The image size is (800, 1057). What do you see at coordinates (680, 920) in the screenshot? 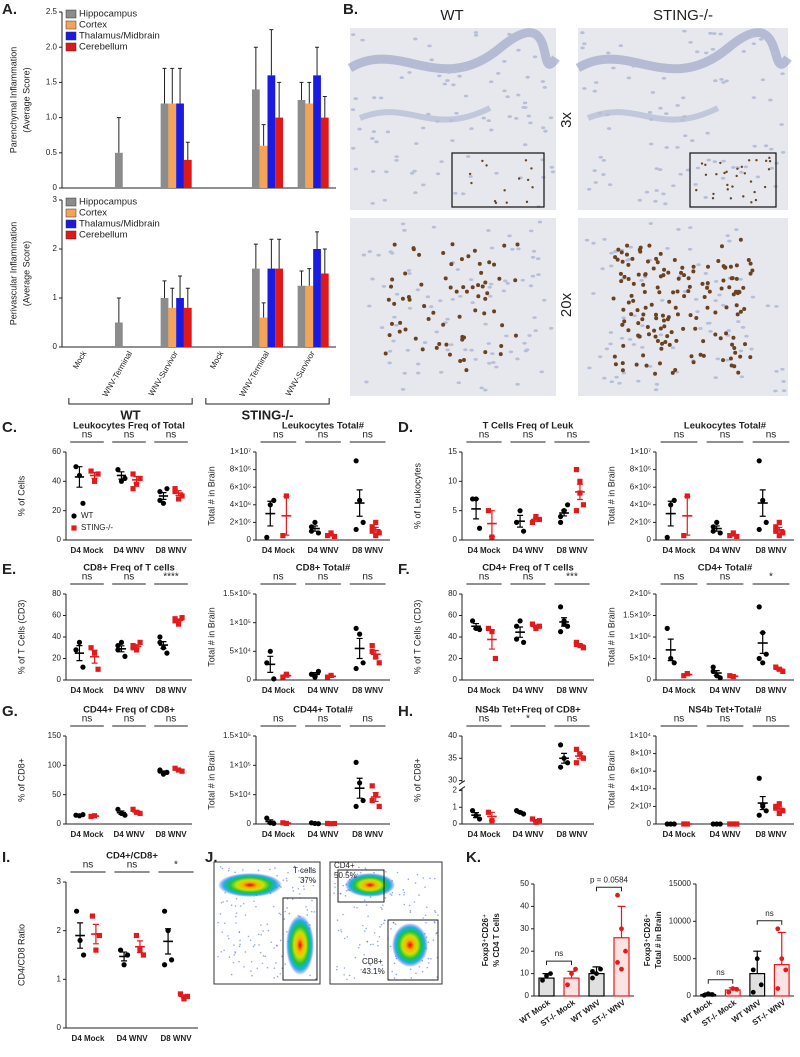
I see `y-tick-label: 10000` at bounding box center [680, 920].